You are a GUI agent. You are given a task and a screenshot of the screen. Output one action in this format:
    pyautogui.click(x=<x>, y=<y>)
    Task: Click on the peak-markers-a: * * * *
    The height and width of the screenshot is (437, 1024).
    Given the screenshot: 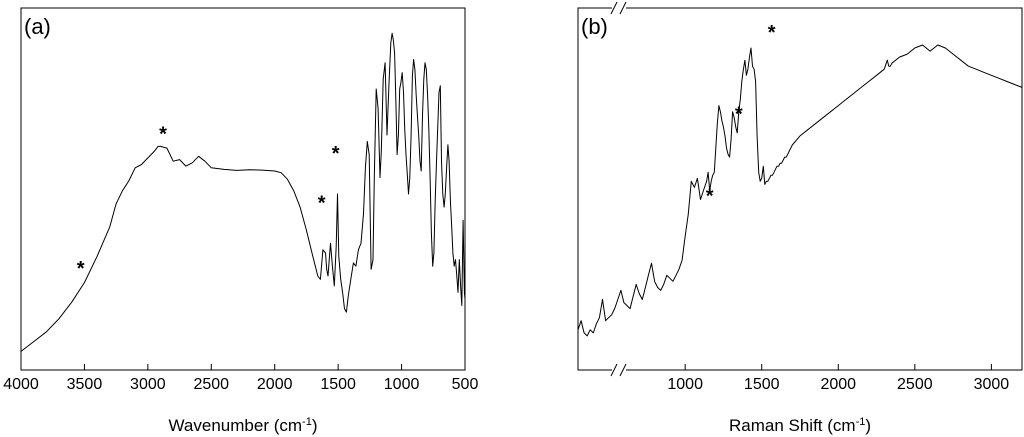 What is the action you would take?
    pyautogui.click(x=208, y=201)
    